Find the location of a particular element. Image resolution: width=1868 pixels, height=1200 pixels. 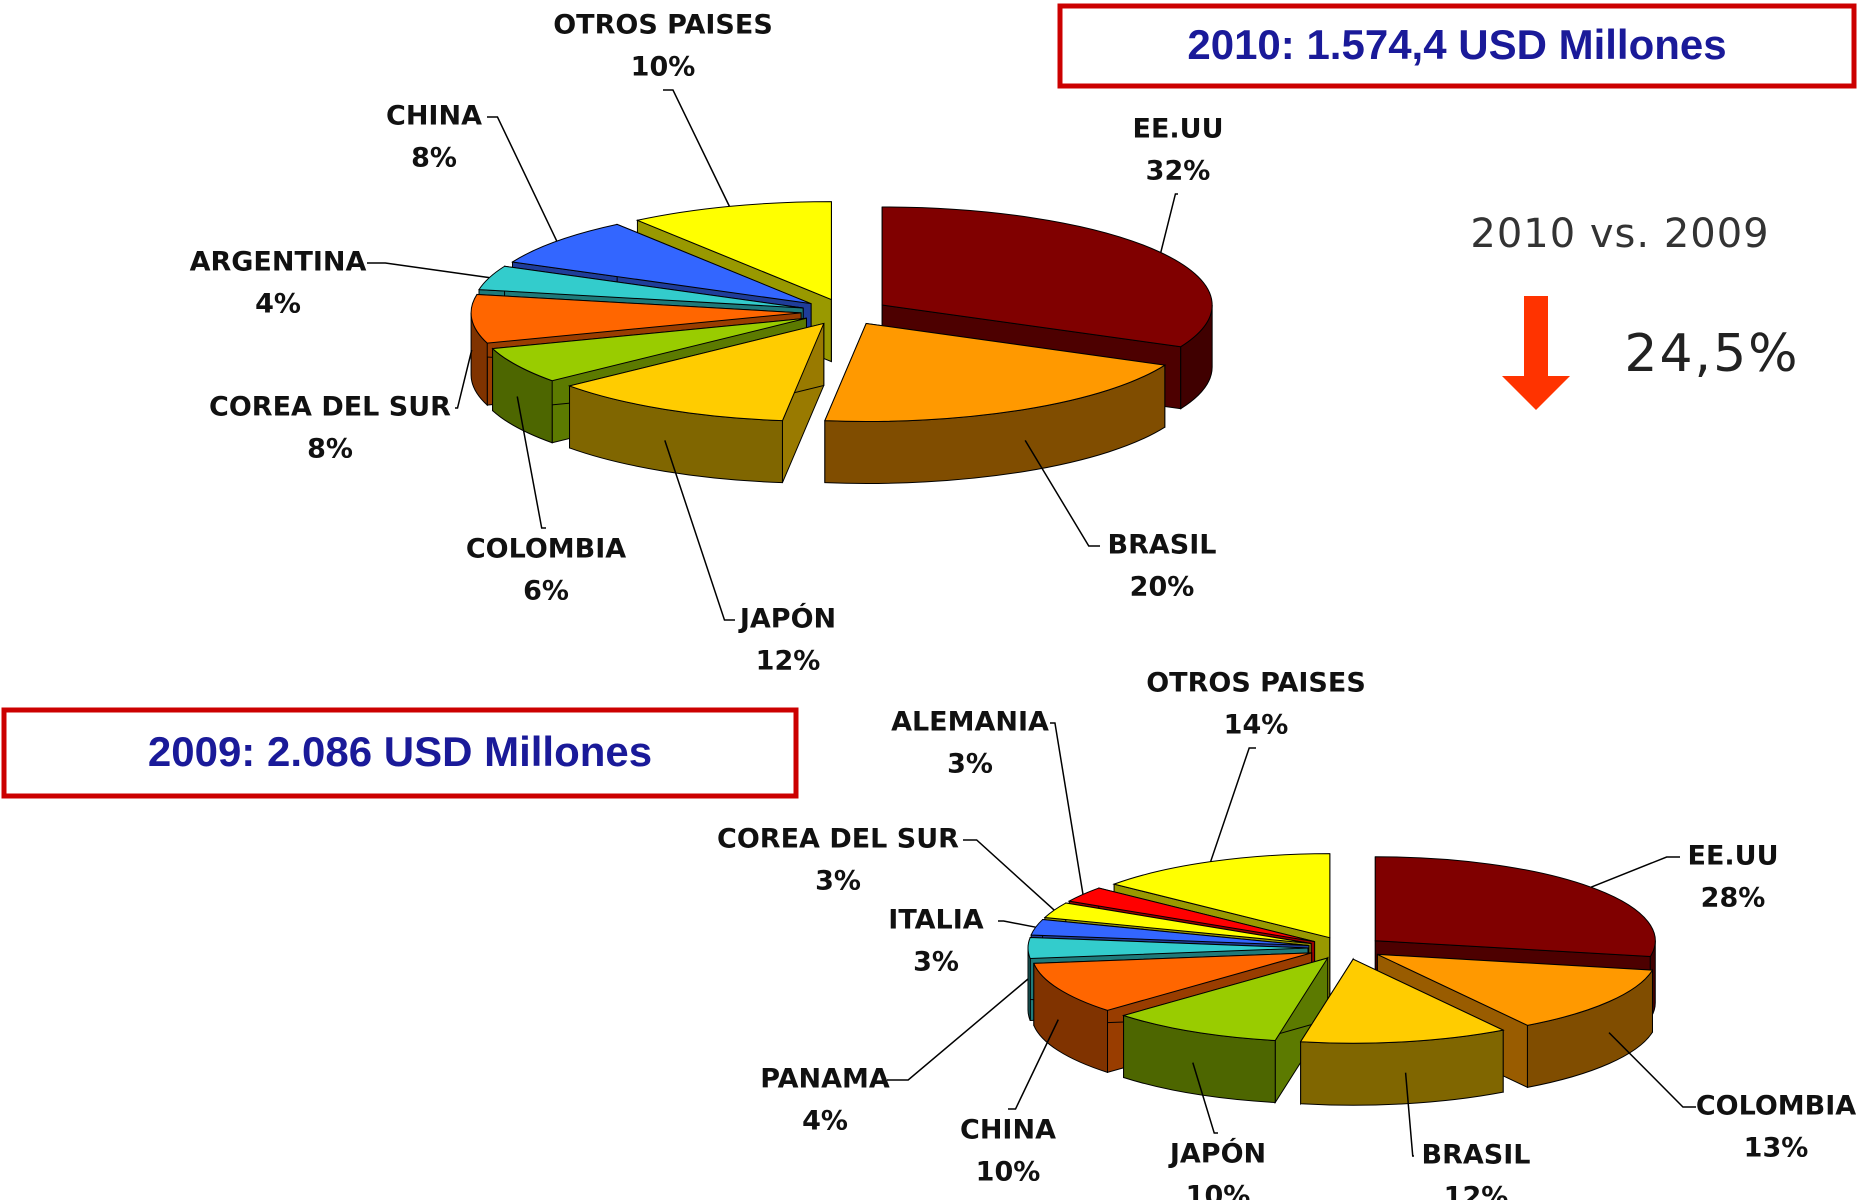

slice-value-label: 14% is located at coordinates (1256, 725).